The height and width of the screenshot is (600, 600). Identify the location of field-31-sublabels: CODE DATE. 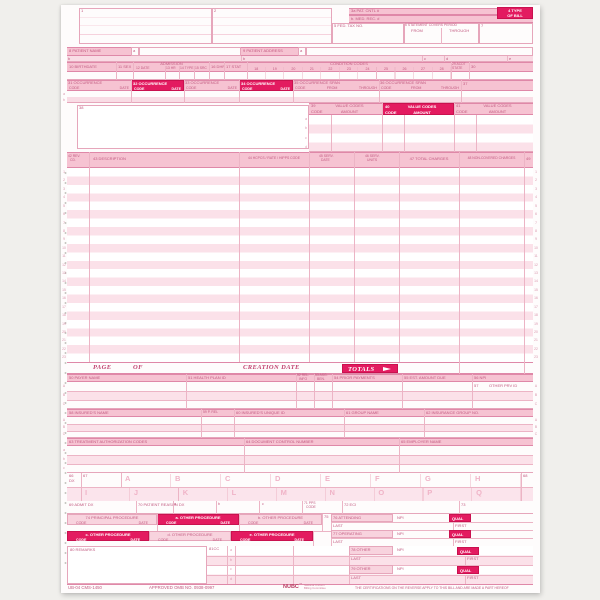
(99, 88).